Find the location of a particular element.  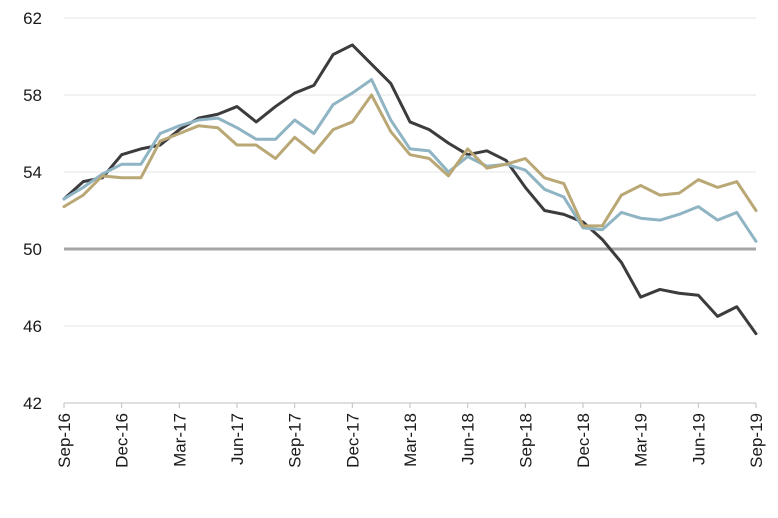

x-tick-label: Sep-16 is located at coordinates (64, 440).